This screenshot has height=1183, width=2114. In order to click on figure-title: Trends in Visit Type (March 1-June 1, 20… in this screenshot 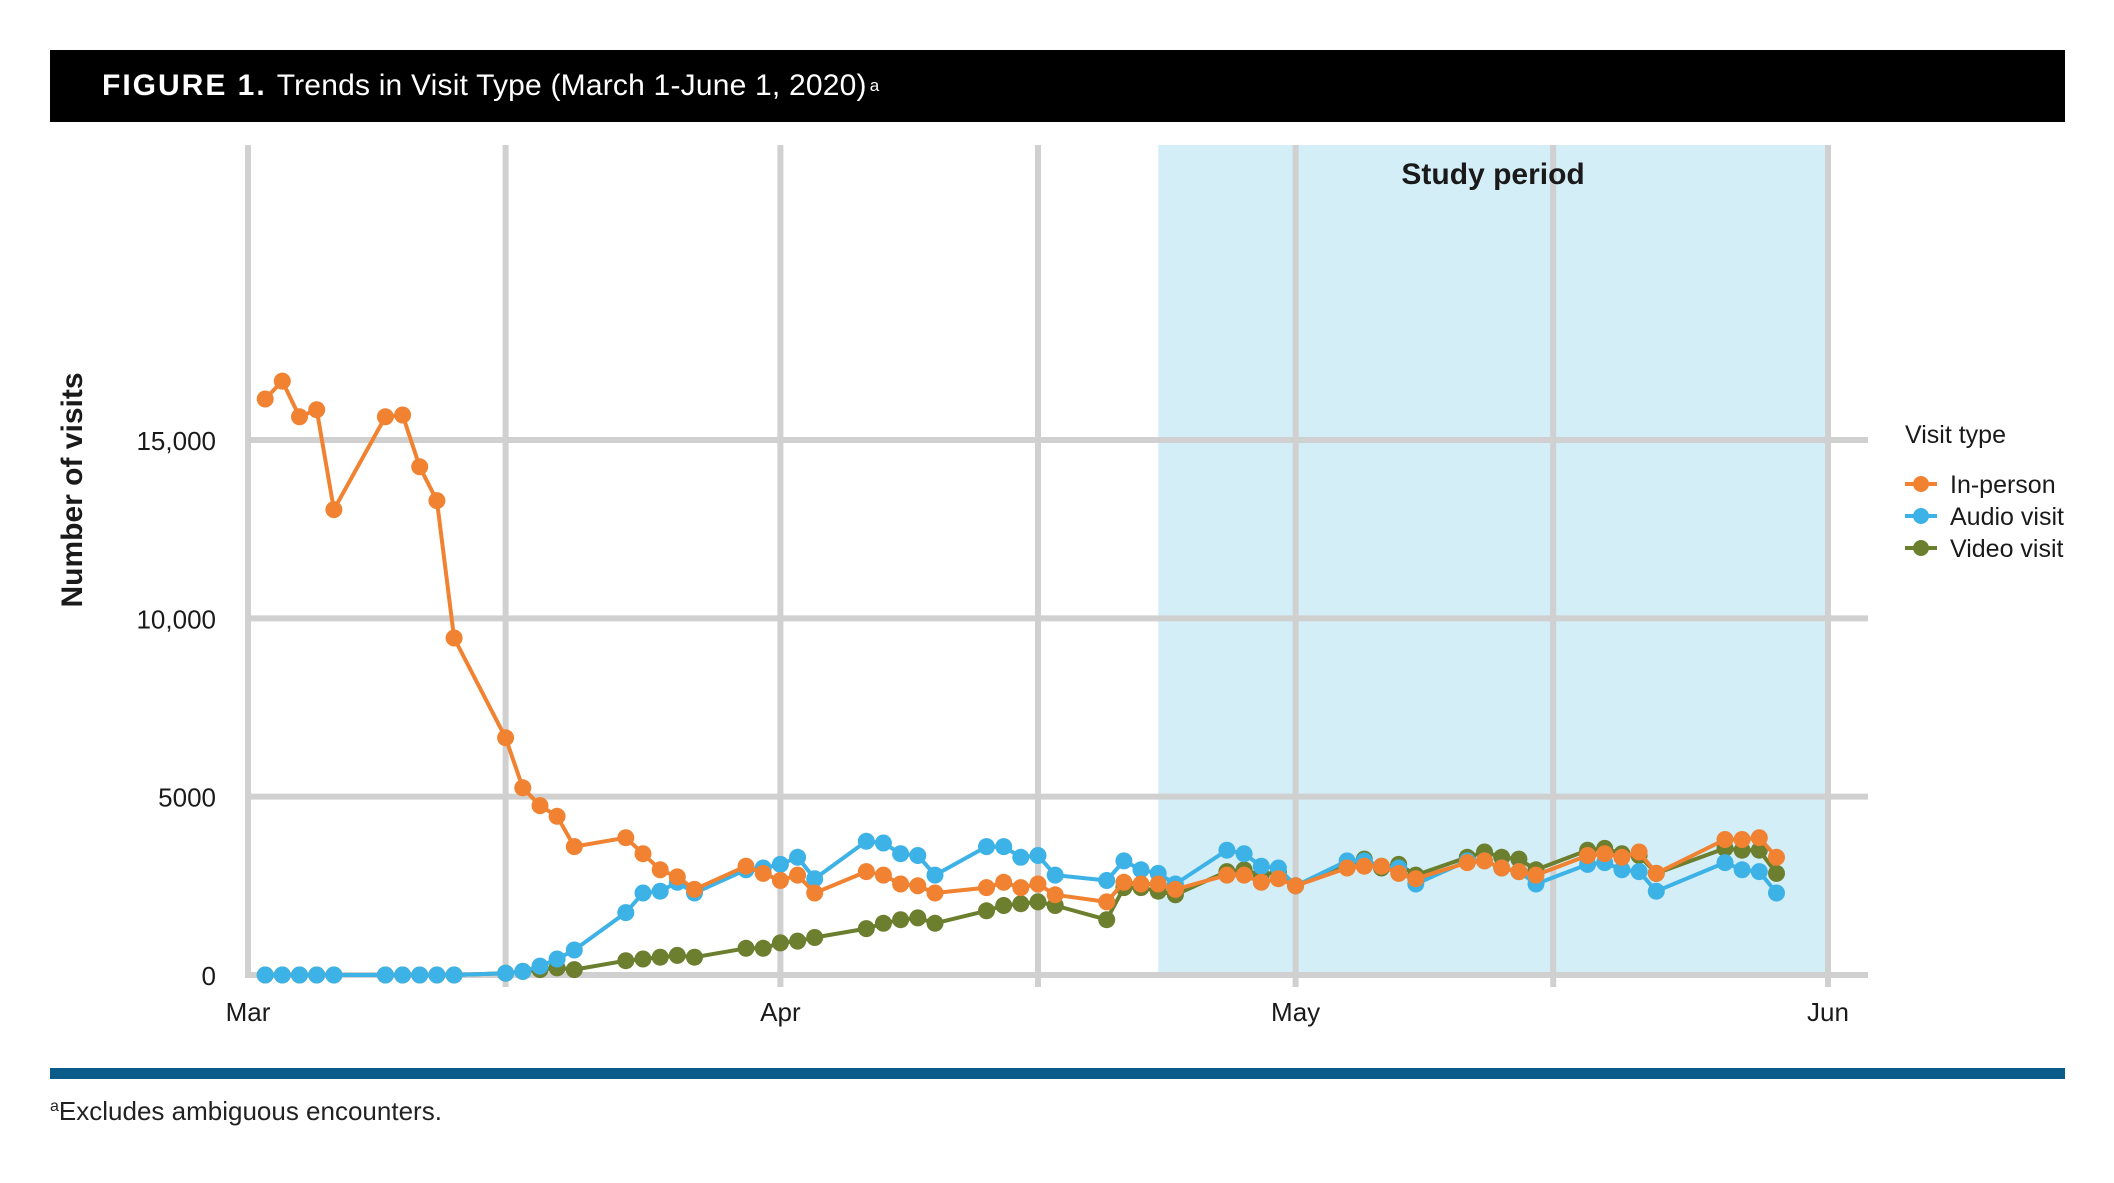, I will do `click(571, 85)`.